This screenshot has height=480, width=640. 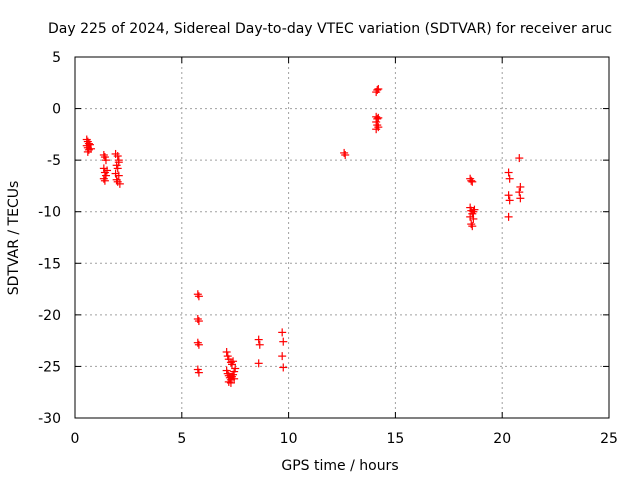 What do you see at coordinates (56, 110) in the screenshot?
I see `y-tick-label: 0` at bounding box center [56, 110].